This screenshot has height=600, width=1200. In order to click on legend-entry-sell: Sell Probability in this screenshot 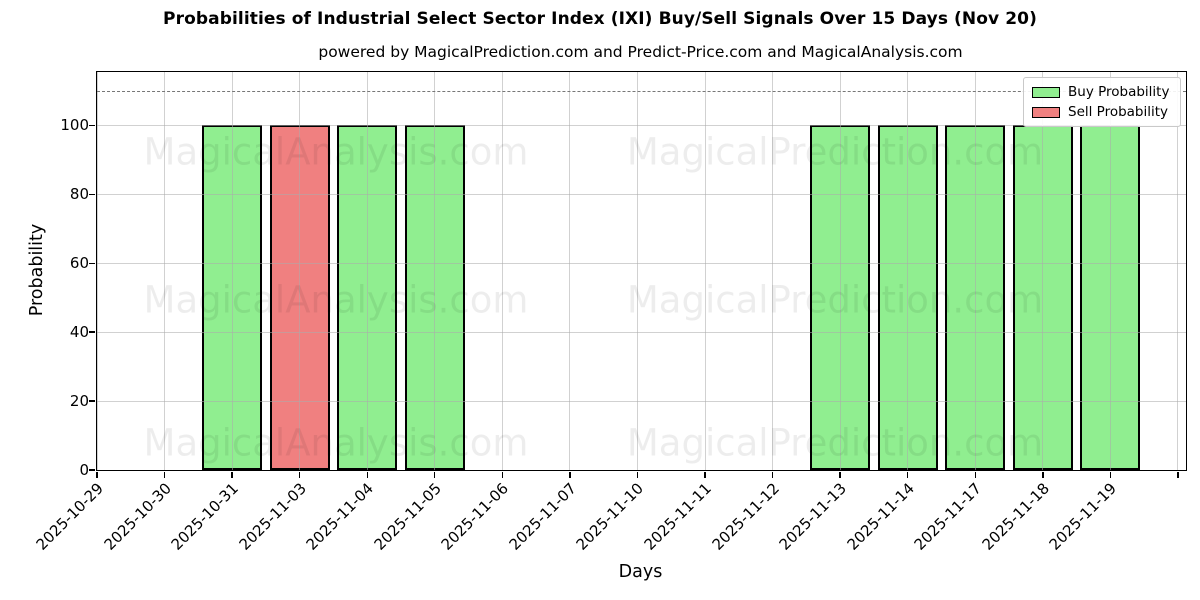, I will do `click(1102, 112)`.